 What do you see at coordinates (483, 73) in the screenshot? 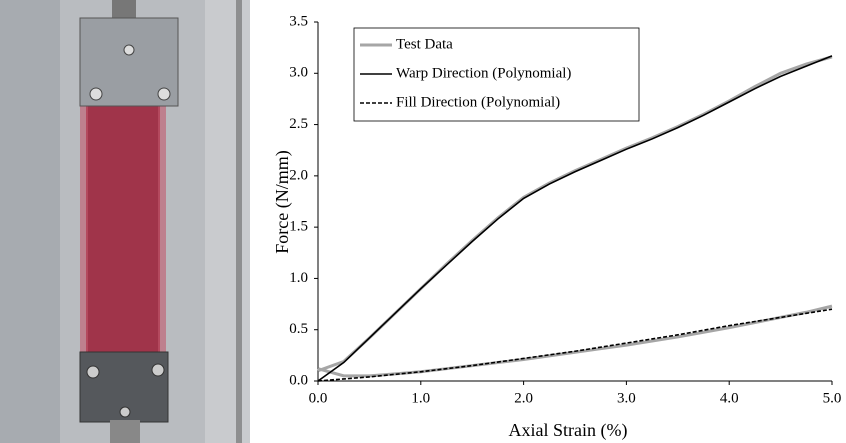
I see `legend-label: Warp Direction (Polynomial)` at bounding box center [483, 73].